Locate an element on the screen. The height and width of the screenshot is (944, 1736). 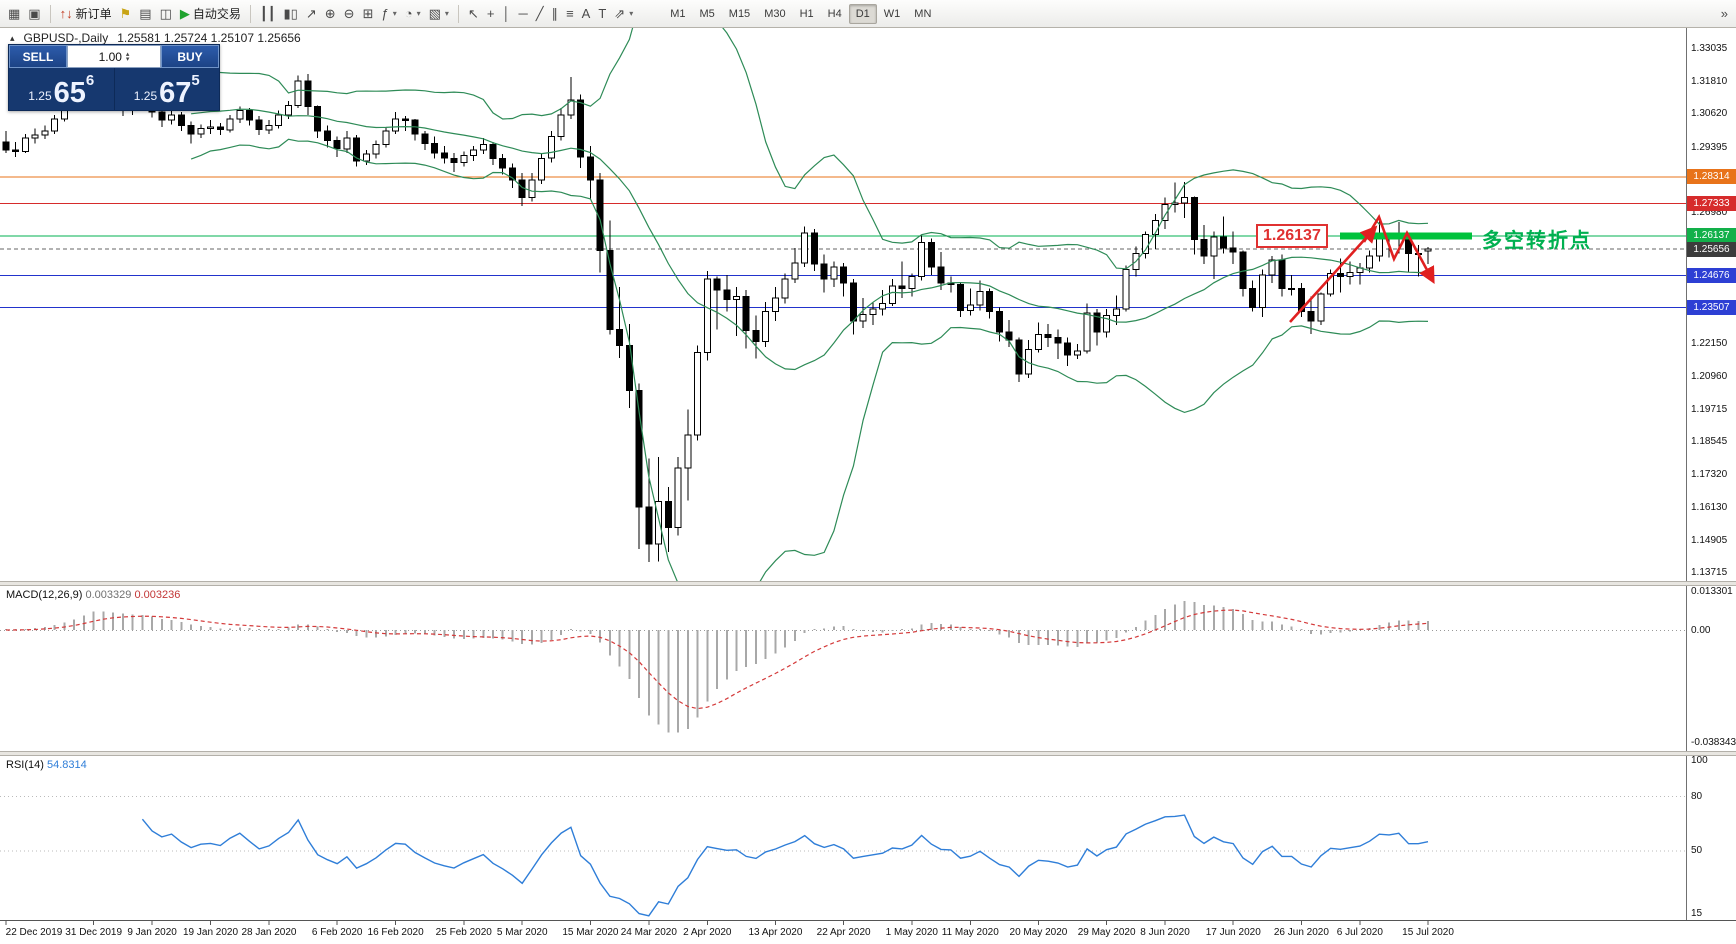
turning-point-annotation: 多空转折点 is located at coordinates (1537, 241).